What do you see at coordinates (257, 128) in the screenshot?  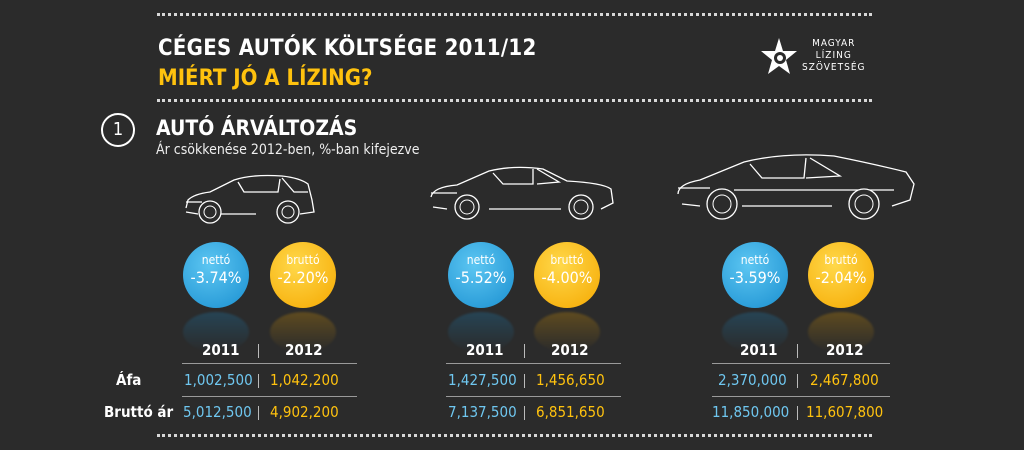 I see `section-title: AUTÓ ÁRVÁLTOZÁS` at bounding box center [257, 128].